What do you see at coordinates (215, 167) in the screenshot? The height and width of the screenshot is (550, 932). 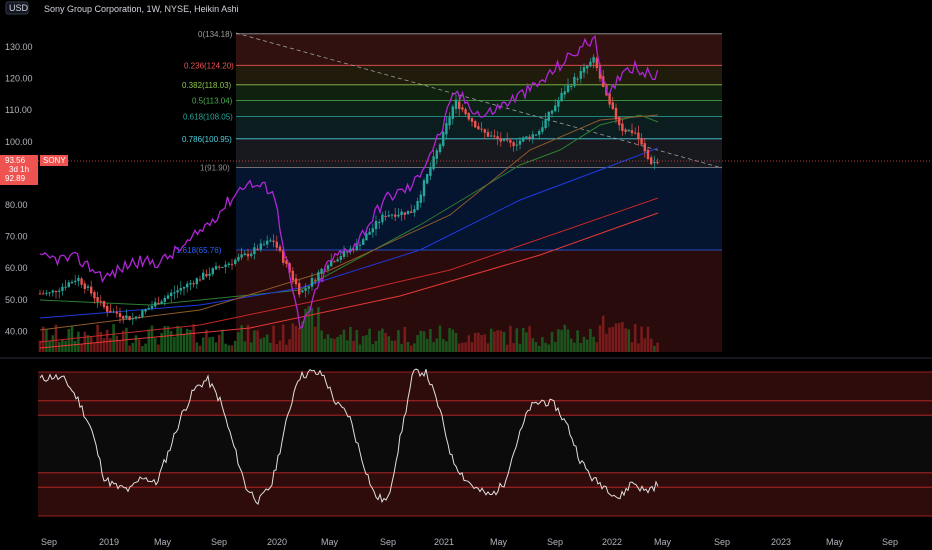 I see `fib-level-label: 1(91.90)` at bounding box center [215, 167].